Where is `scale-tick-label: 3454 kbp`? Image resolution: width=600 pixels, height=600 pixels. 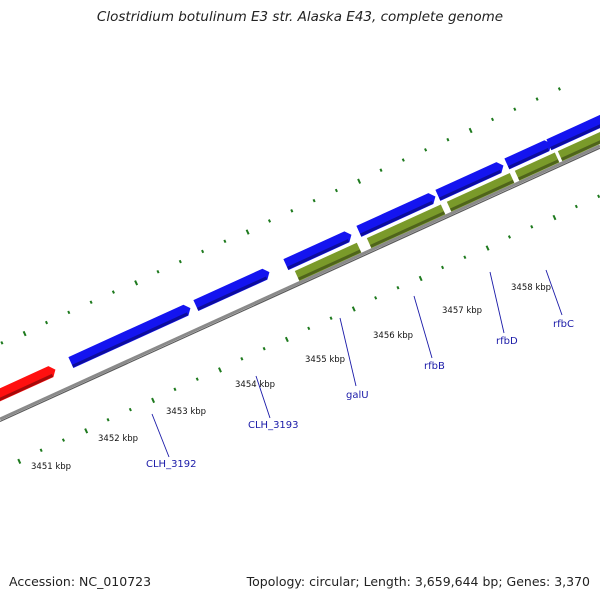 scale-tick-label: 3454 kbp is located at coordinates (255, 385).